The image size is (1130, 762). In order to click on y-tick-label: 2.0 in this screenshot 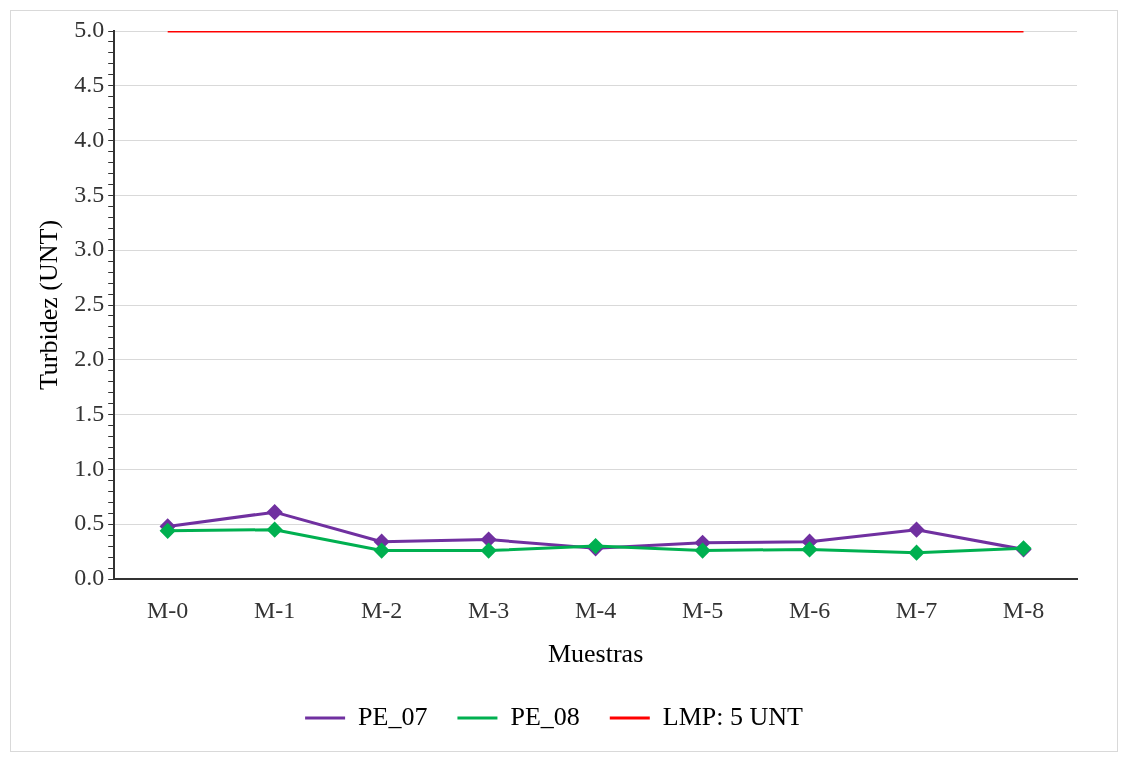, I will do `click(89, 358)`.